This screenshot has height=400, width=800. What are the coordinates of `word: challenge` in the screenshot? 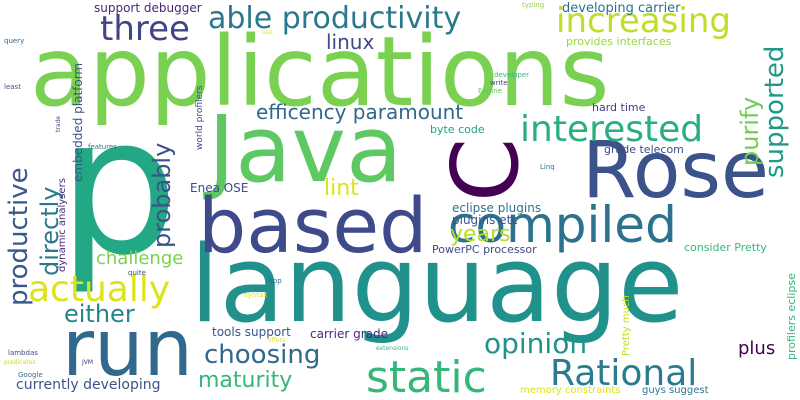 It's located at (139, 259).